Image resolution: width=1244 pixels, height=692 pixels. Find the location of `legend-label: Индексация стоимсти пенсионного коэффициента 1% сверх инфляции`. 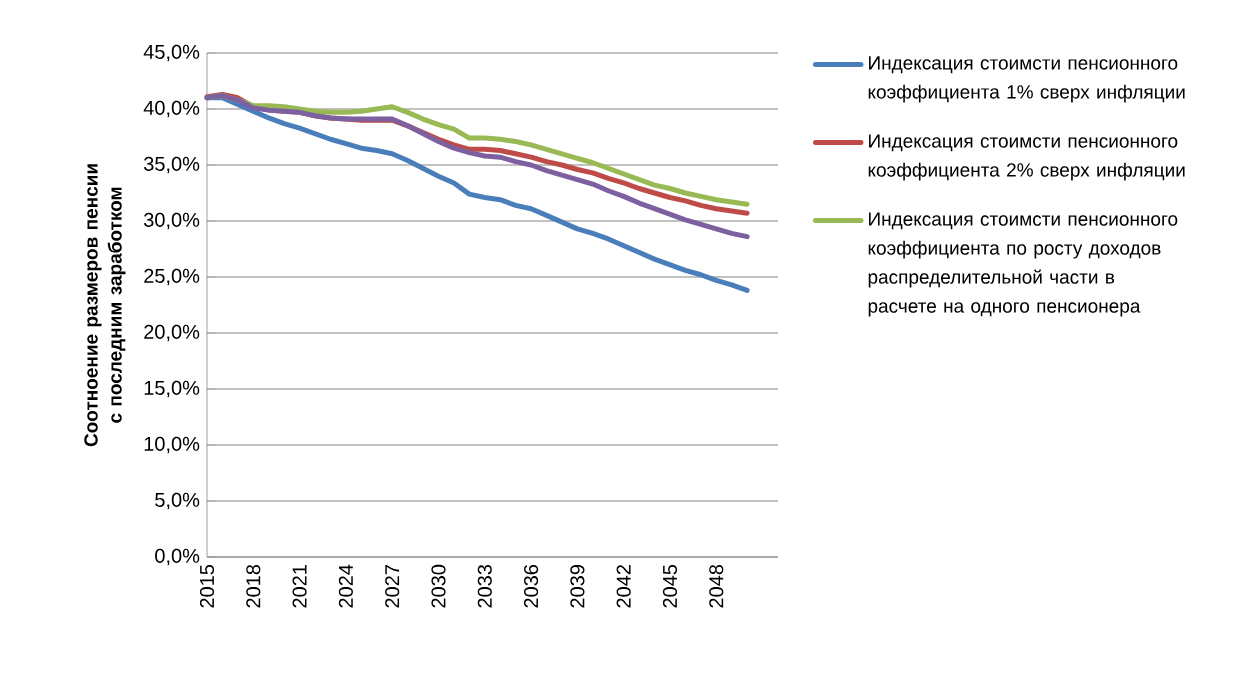

legend-label: Индексация стоимсти пенсионного коэффициента 1% сверх инфляции is located at coordinates (1026, 79).